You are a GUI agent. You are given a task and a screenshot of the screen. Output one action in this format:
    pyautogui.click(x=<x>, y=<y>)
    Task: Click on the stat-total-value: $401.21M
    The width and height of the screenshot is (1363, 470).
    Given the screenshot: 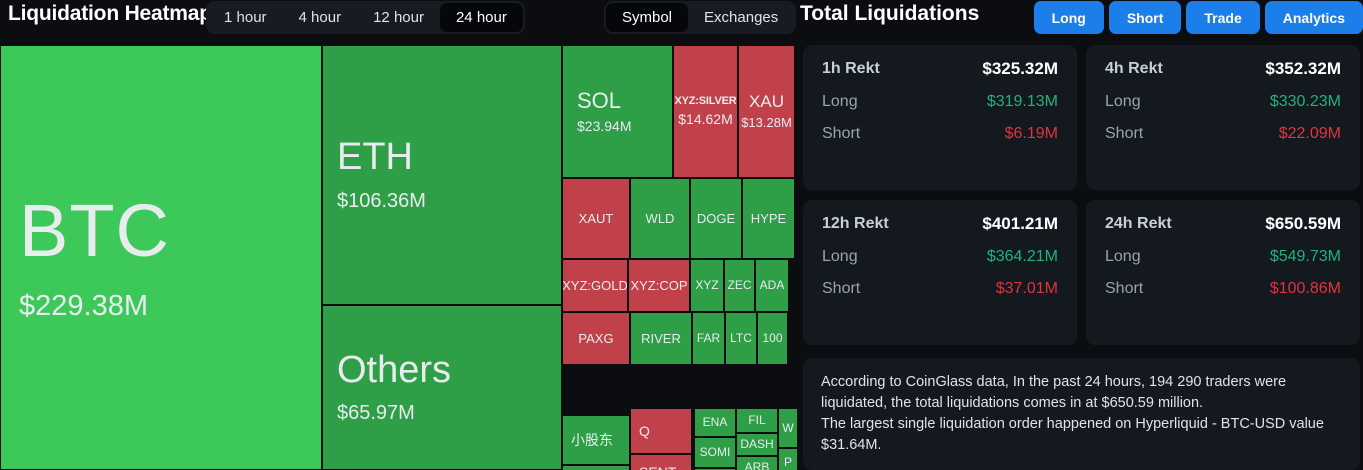 What is the action you would take?
    pyautogui.click(x=1020, y=223)
    